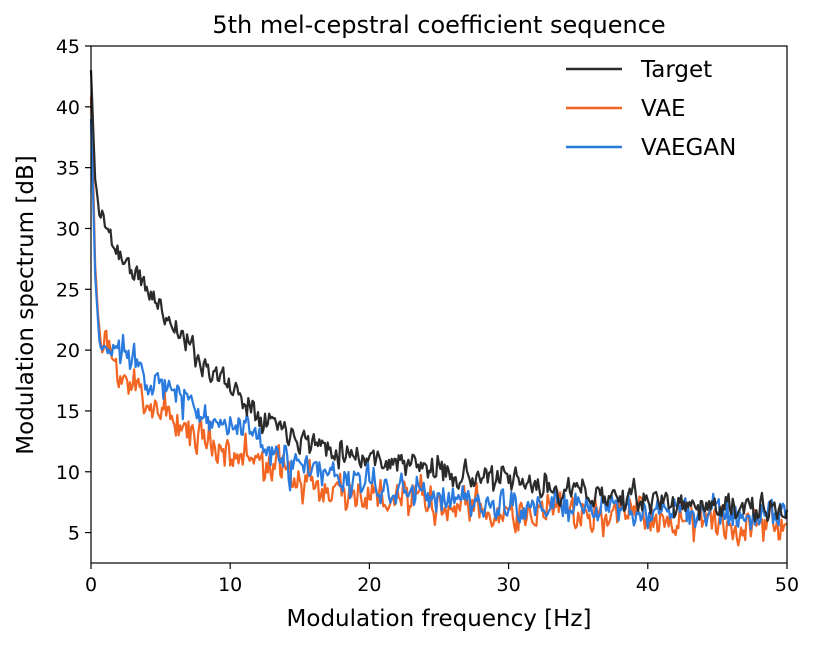 The height and width of the screenshot is (647, 814). What do you see at coordinates (68, 169) in the screenshot?
I see `y-tick-label: 35` at bounding box center [68, 169].